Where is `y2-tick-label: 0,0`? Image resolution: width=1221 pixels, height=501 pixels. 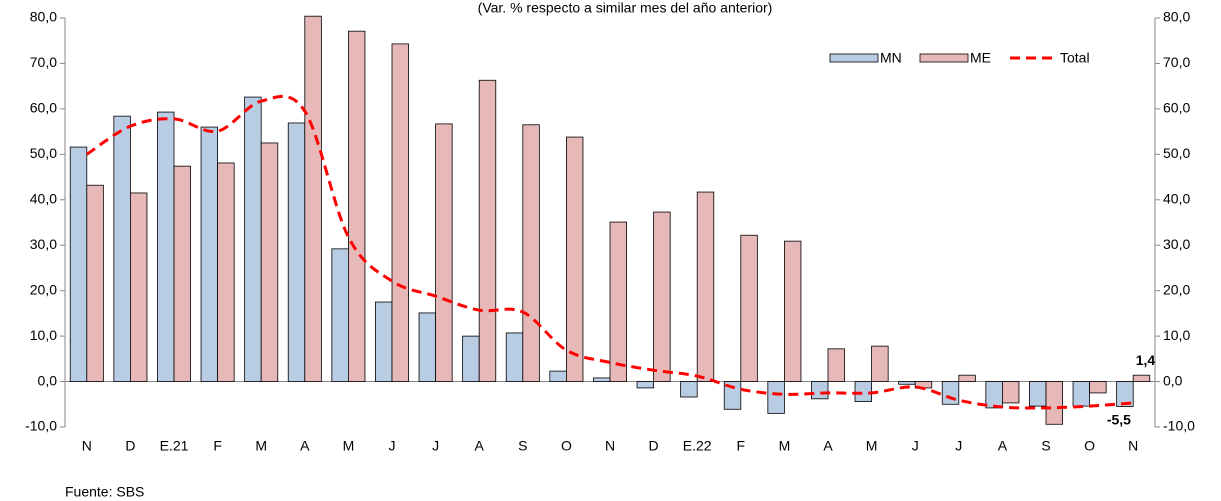
y2-tick-label: 0,0 is located at coordinates (1173, 380).